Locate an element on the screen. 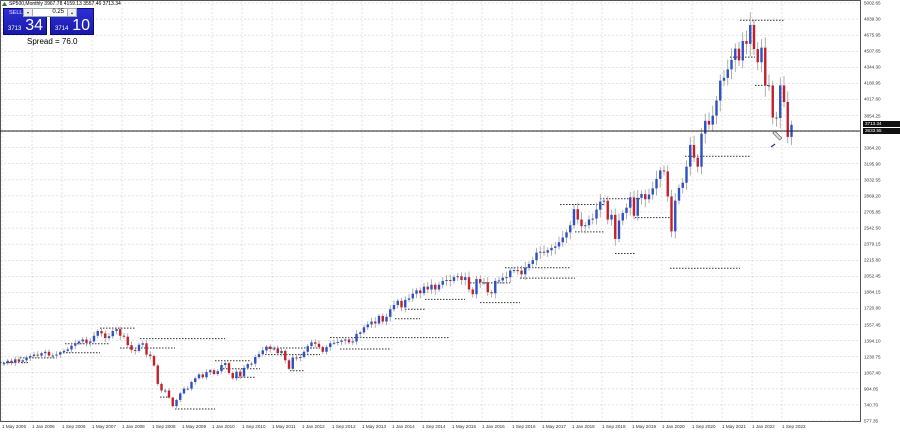 The height and width of the screenshot is (432, 900). spread-label: Spread = 76.0 is located at coordinates (52, 41).